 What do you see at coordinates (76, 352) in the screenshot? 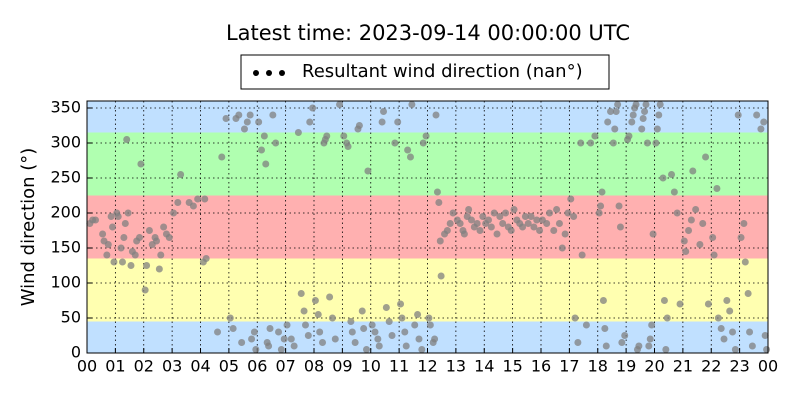
I see `y-tick-label: 0` at bounding box center [76, 352].